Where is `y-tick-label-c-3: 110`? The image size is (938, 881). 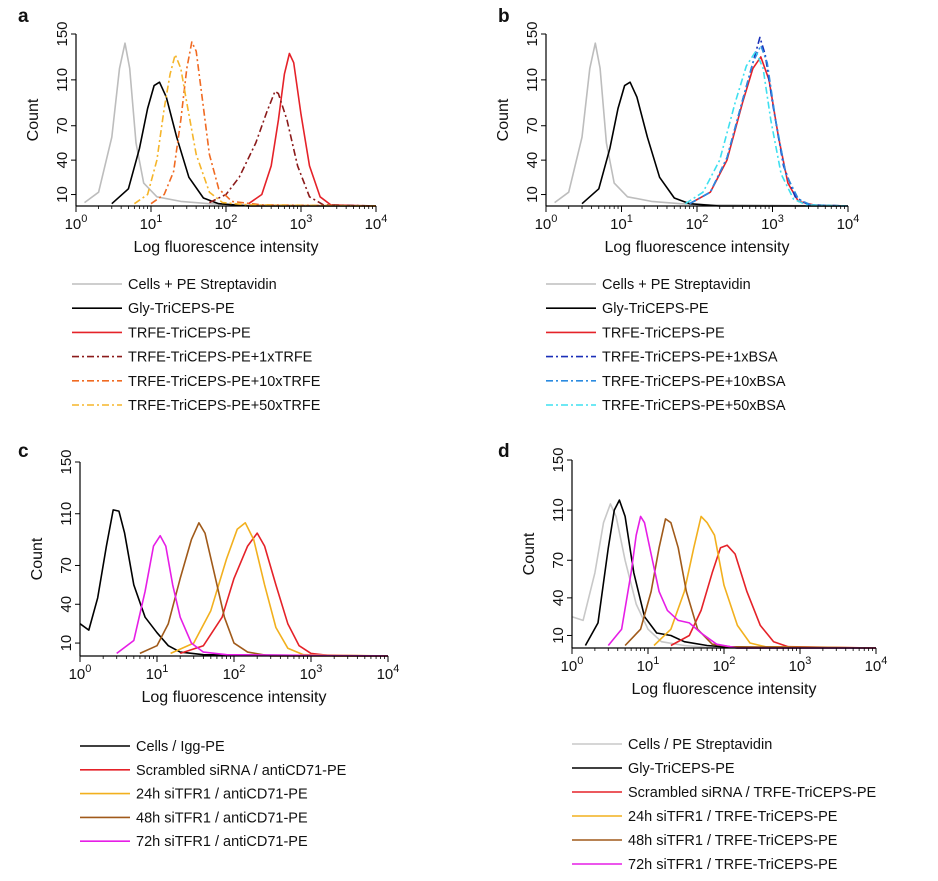
y-tick-label-c-3: 110 is located at coordinates (66, 514).